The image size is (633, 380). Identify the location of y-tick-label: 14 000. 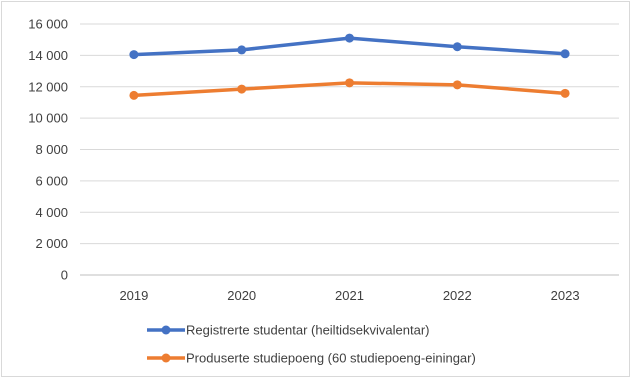
(48, 55).